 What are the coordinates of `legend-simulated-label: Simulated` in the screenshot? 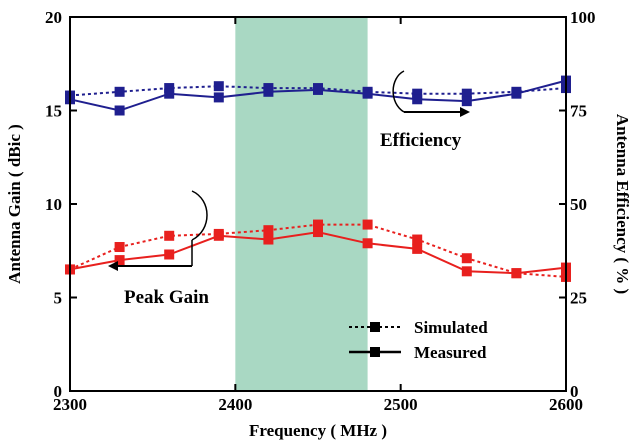 It's located at (451, 327).